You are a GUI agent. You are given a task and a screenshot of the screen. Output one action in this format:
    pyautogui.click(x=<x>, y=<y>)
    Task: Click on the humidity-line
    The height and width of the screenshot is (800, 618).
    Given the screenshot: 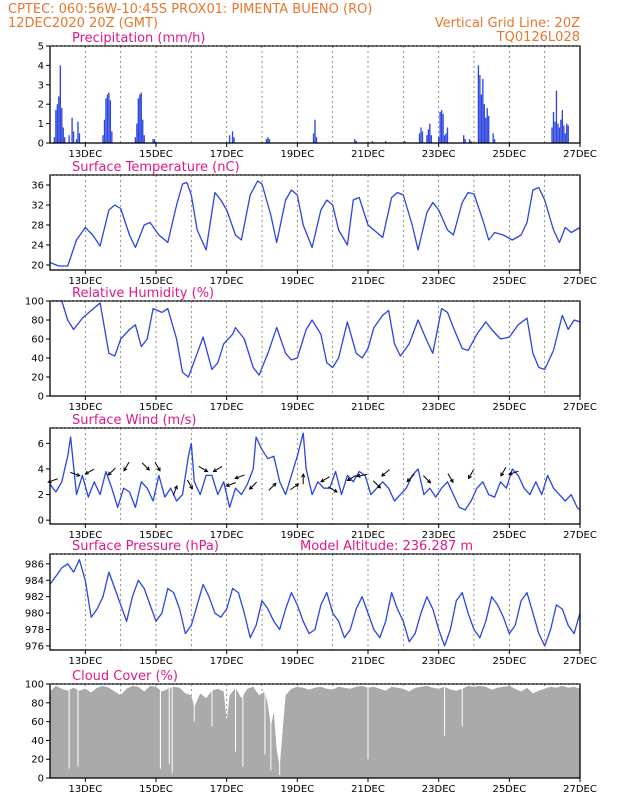 What is the action you would take?
    pyautogui.click(x=315, y=339)
    